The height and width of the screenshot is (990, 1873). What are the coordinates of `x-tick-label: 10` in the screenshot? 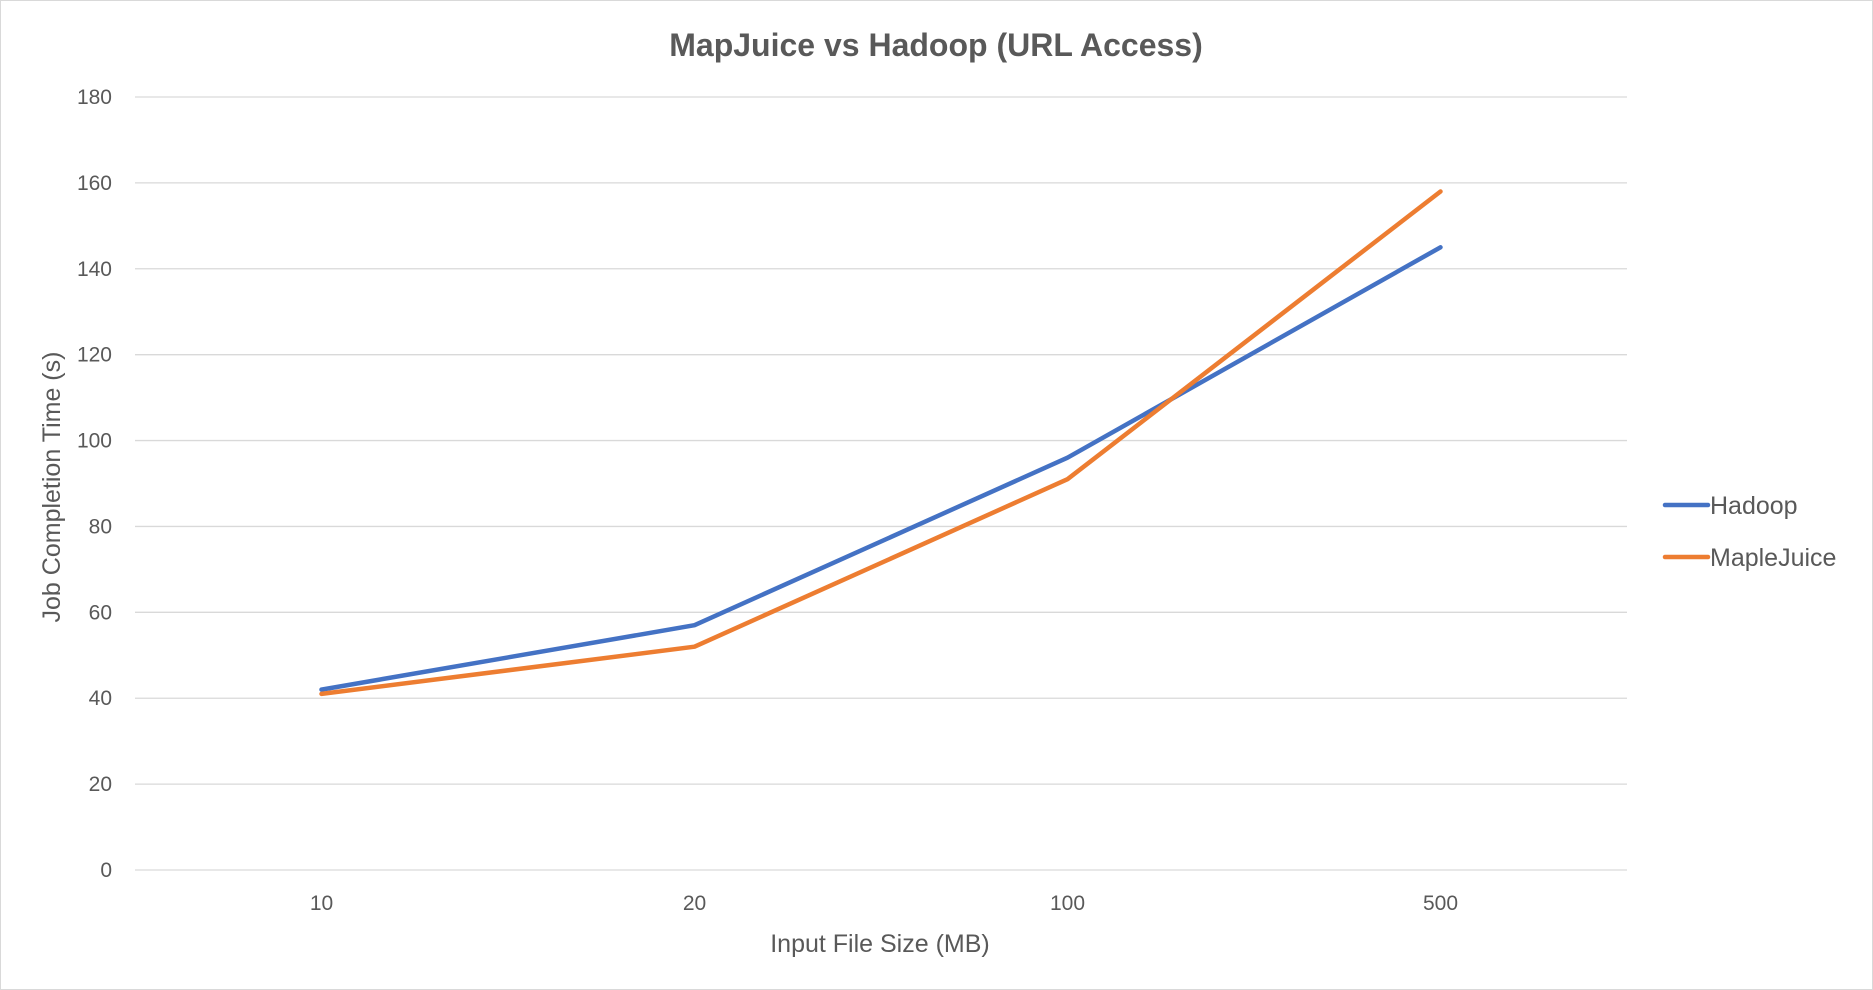 It's located at (321, 903).